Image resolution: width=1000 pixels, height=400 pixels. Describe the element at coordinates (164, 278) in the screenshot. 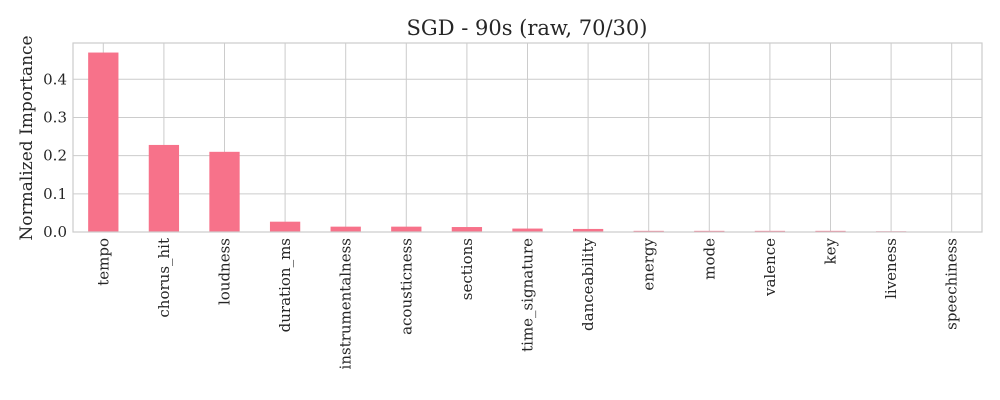

I see `x-tick-label: chorus_hit` at that location.